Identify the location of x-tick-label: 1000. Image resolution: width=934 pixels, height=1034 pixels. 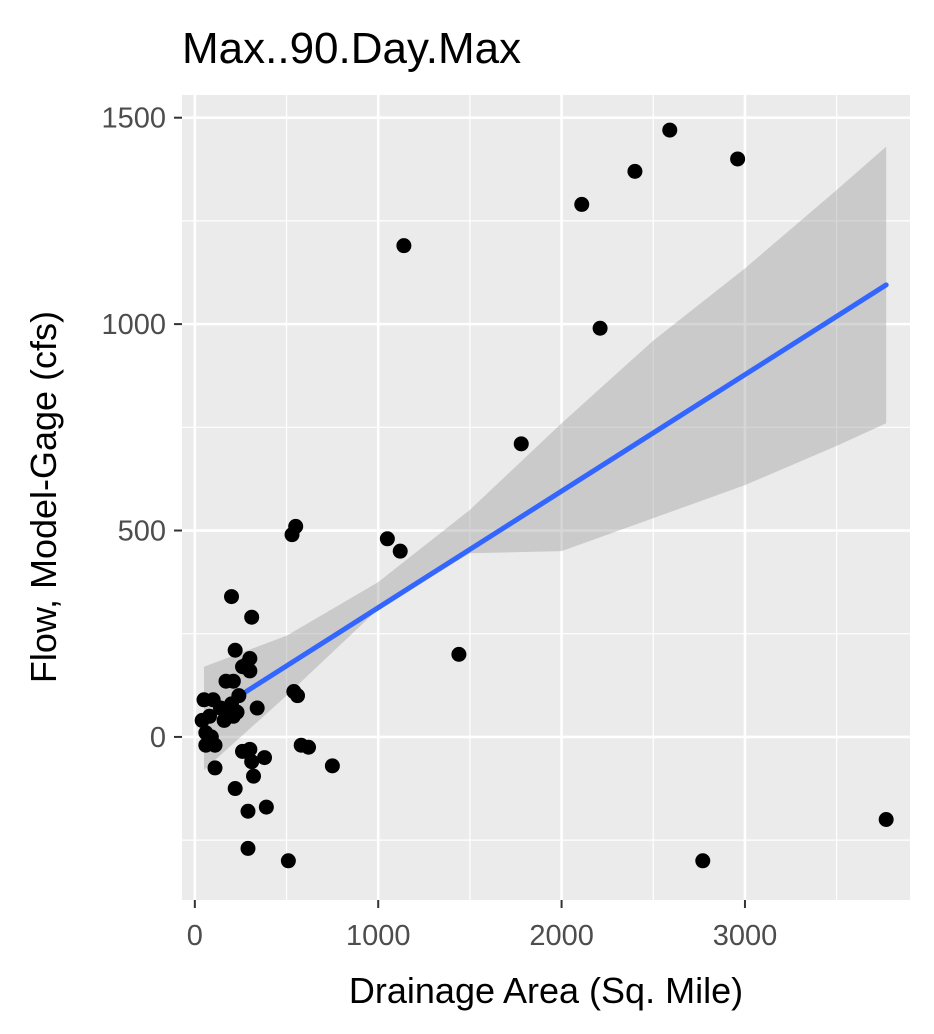
(378, 936).